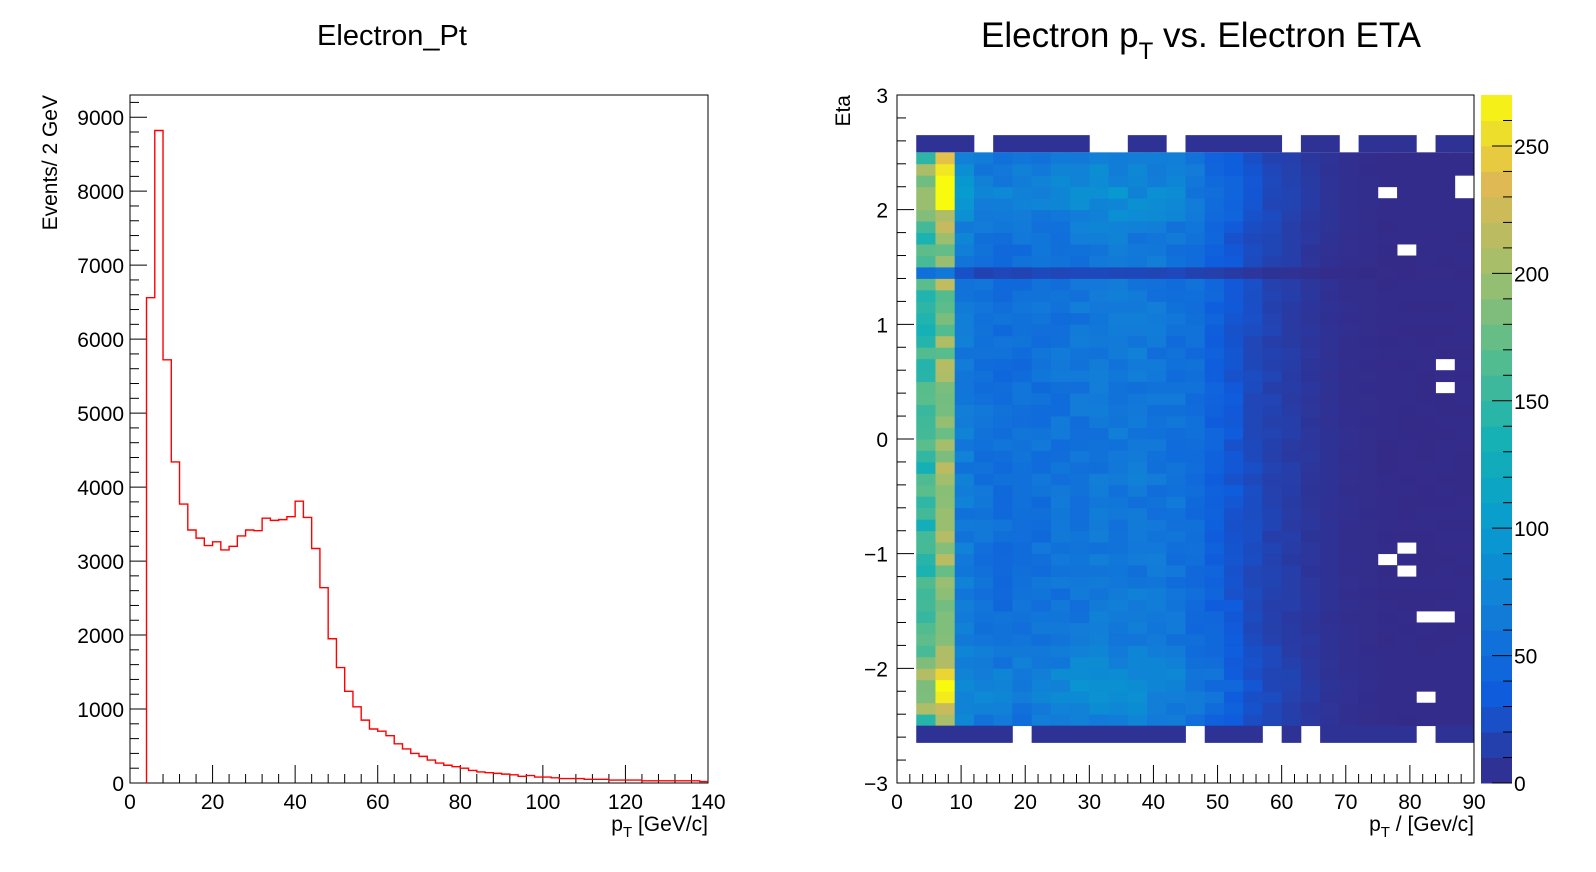  What do you see at coordinates (118, 784) in the screenshot?
I see `histogram-y-tick-label: 0` at bounding box center [118, 784].